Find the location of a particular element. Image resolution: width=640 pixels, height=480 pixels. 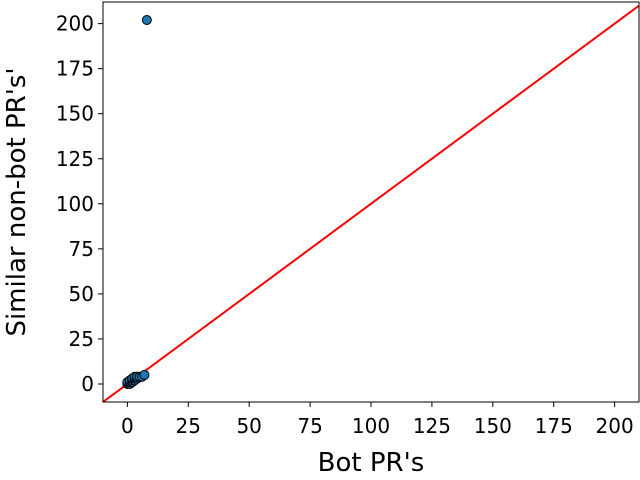

x-tick-label: 175 is located at coordinates (554, 426).